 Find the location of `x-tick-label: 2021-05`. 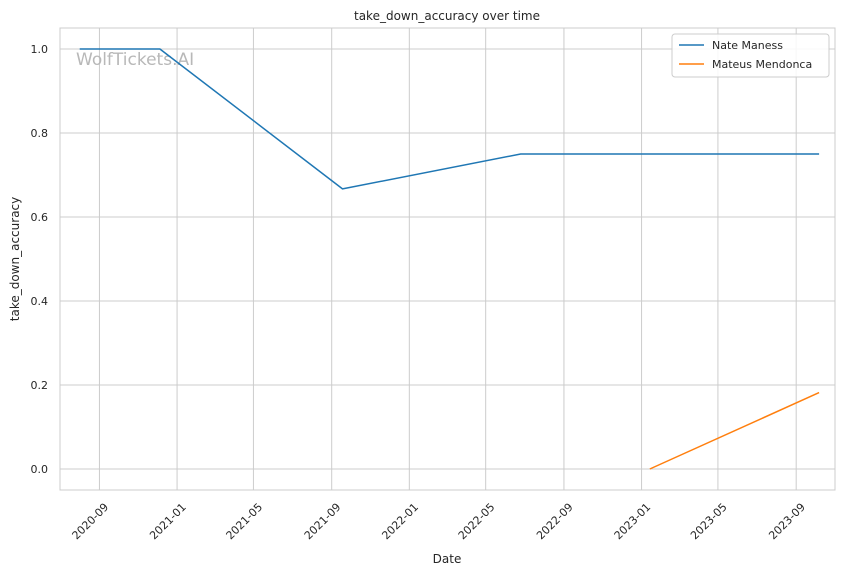

x-tick-label: 2021-05 is located at coordinates (245, 522).